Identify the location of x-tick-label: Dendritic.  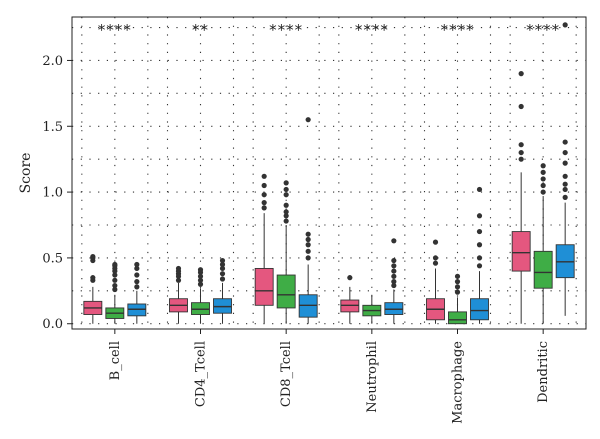
(543, 372).